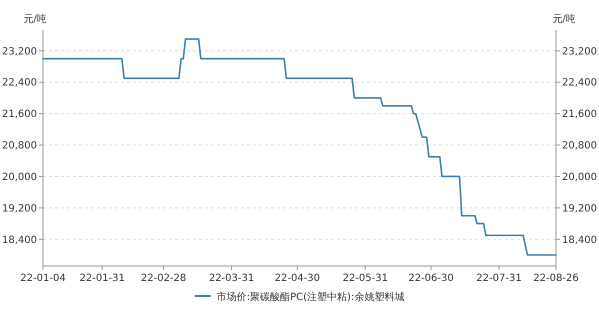 This screenshot has height=313, width=599. Describe the element at coordinates (564, 19) in the screenshot. I see `y2-axis-title: 元/吨` at that location.